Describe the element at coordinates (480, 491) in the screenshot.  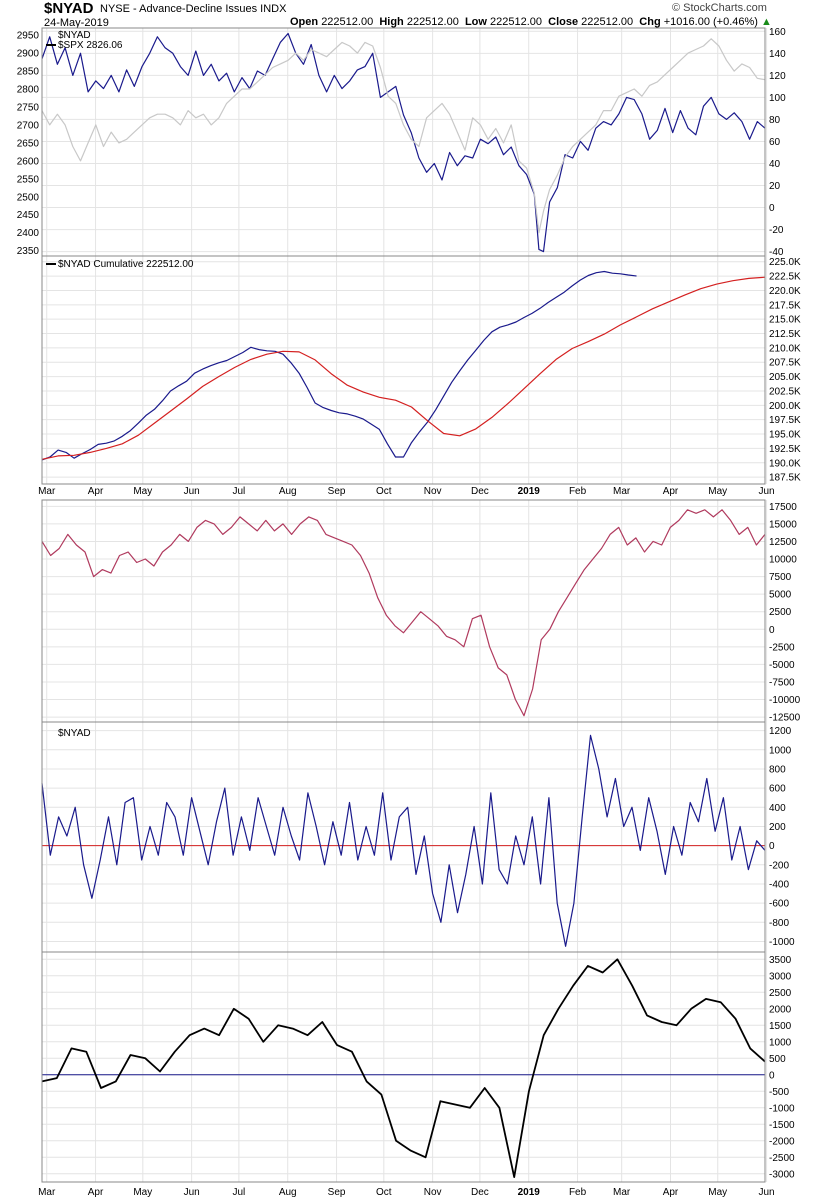
I see `x-month-label-0-9: Dec` at that location.